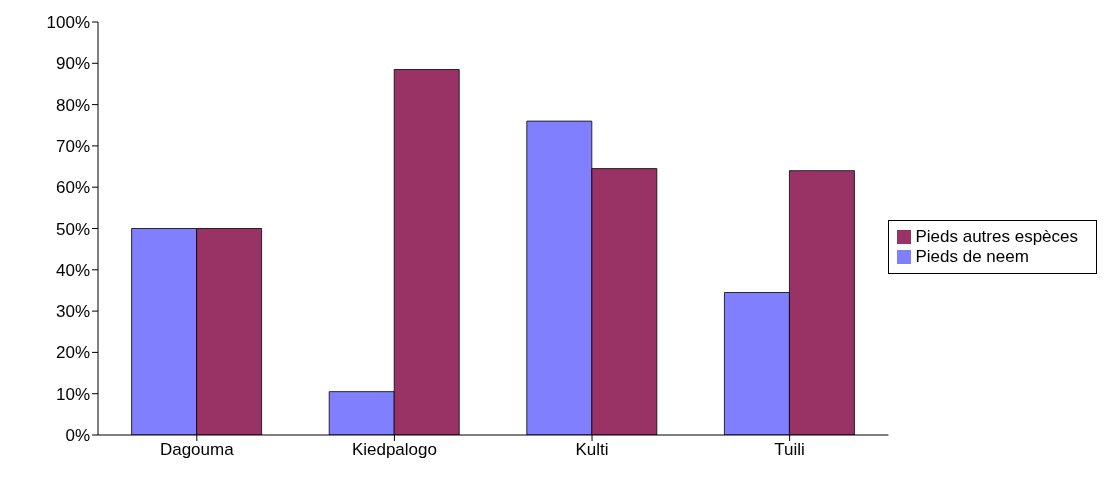  I want to click on x-tick-label: Kiedpalogo, so click(394, 450).